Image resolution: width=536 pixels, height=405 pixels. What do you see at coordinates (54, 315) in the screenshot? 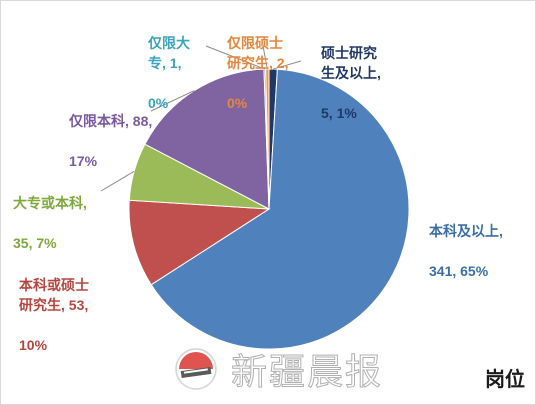
I see `label-benke-huo-shuoshi: 本科或硕士 研究生, 53, 10%` at bounding box center [54, 315].